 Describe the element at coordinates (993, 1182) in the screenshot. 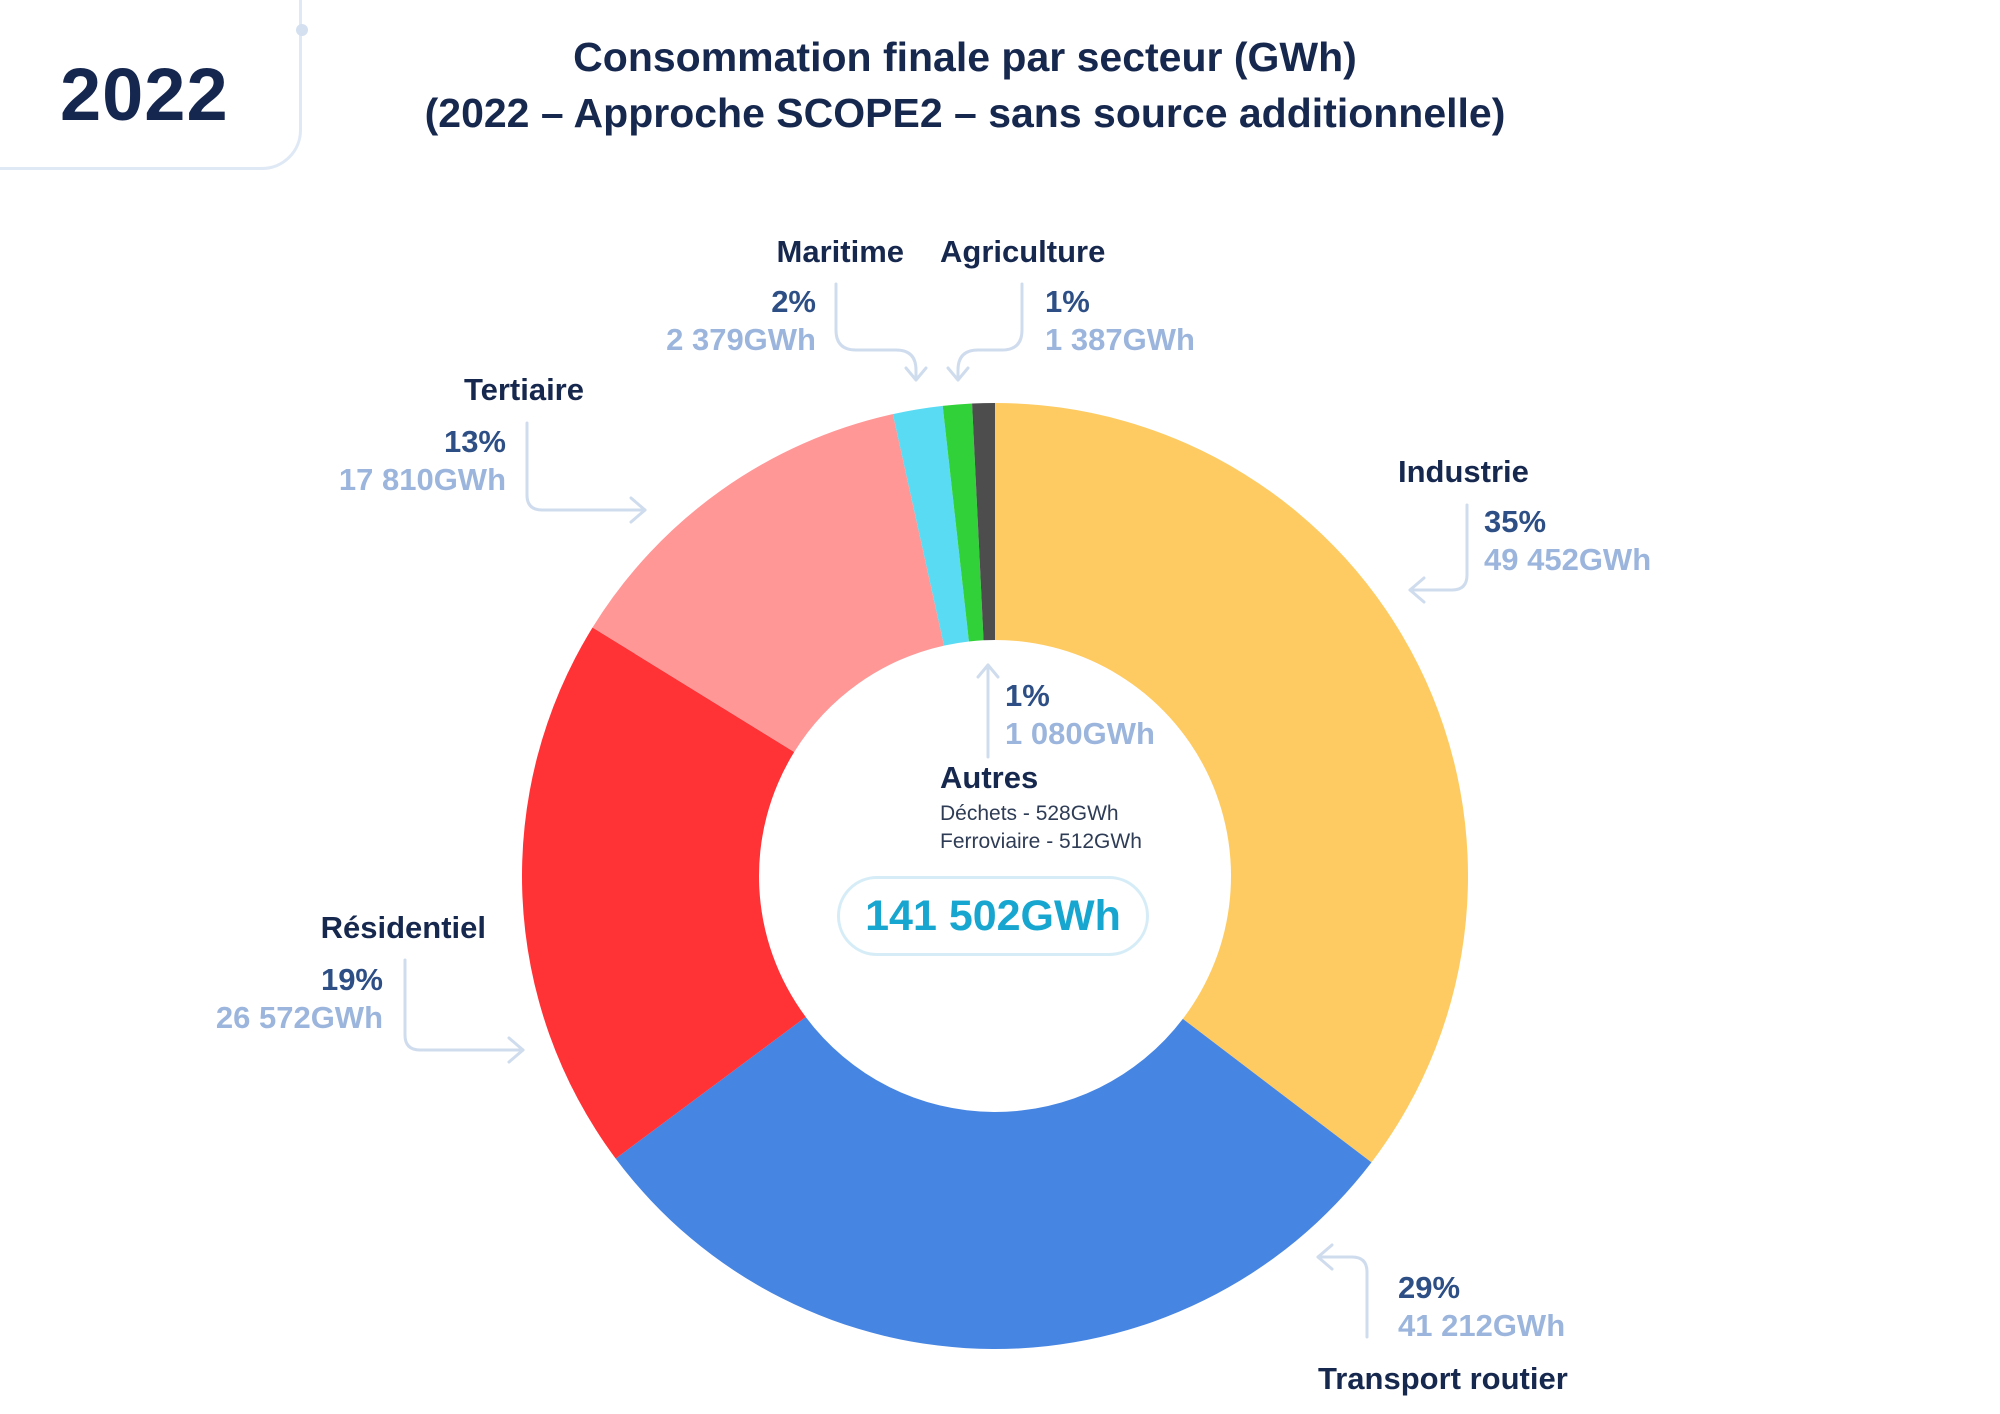

I see `slice-transport-routier` at that location.